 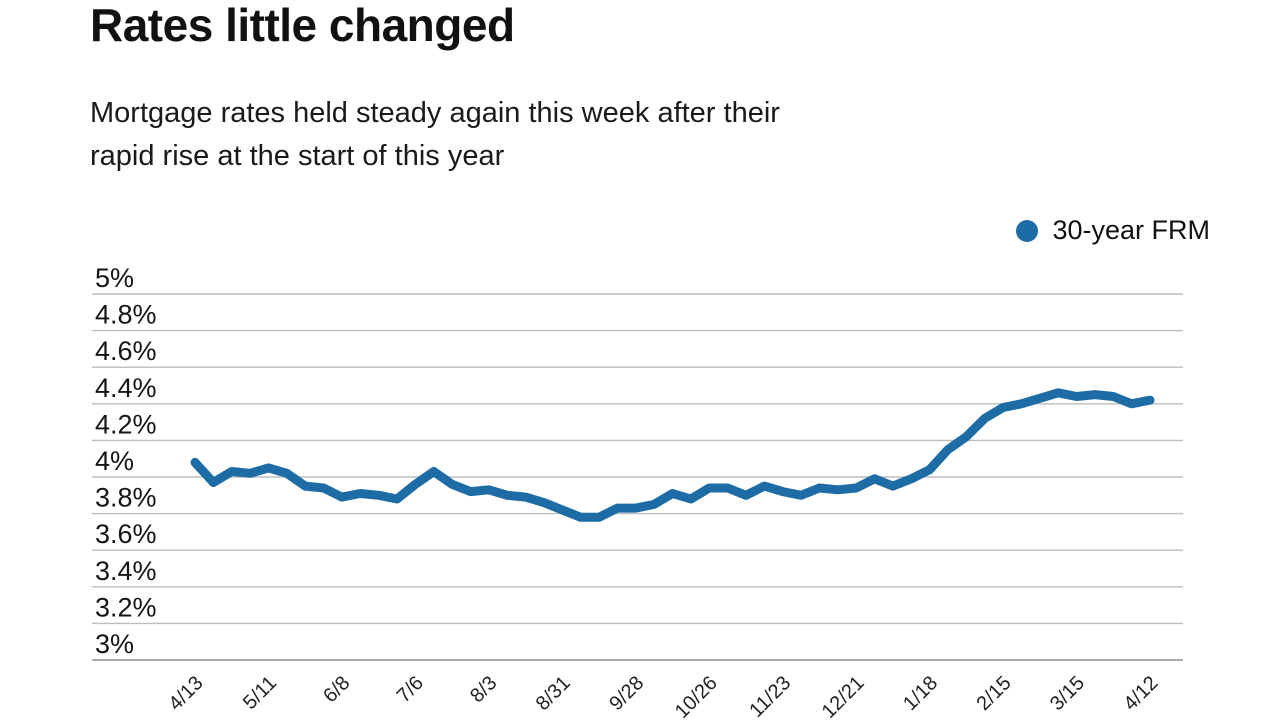 I want to click on y-axis-labels: 5% 4.8% 4.6% 4.4% 4.2% 4% 3.8% 3.6% 3.4% 3.2% 3%, so click(x=126, y=461).